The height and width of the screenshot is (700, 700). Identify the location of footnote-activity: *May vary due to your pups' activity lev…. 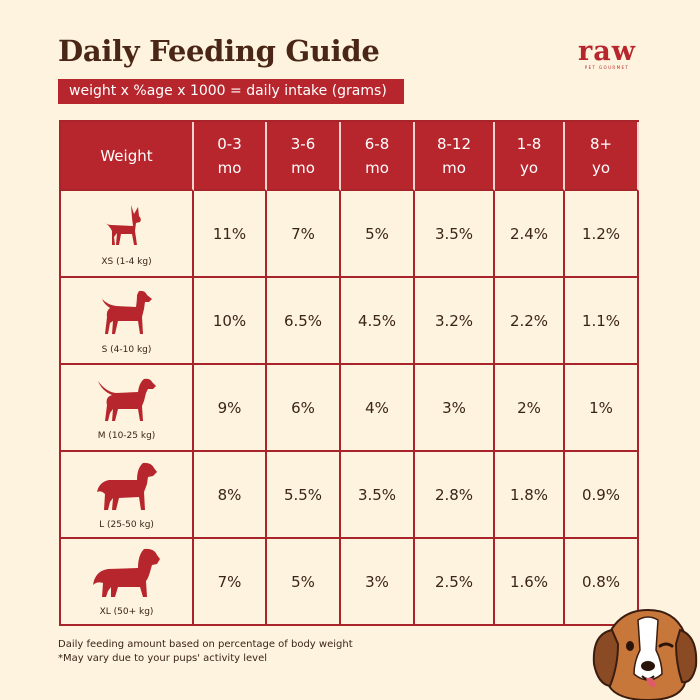
(162, 658).